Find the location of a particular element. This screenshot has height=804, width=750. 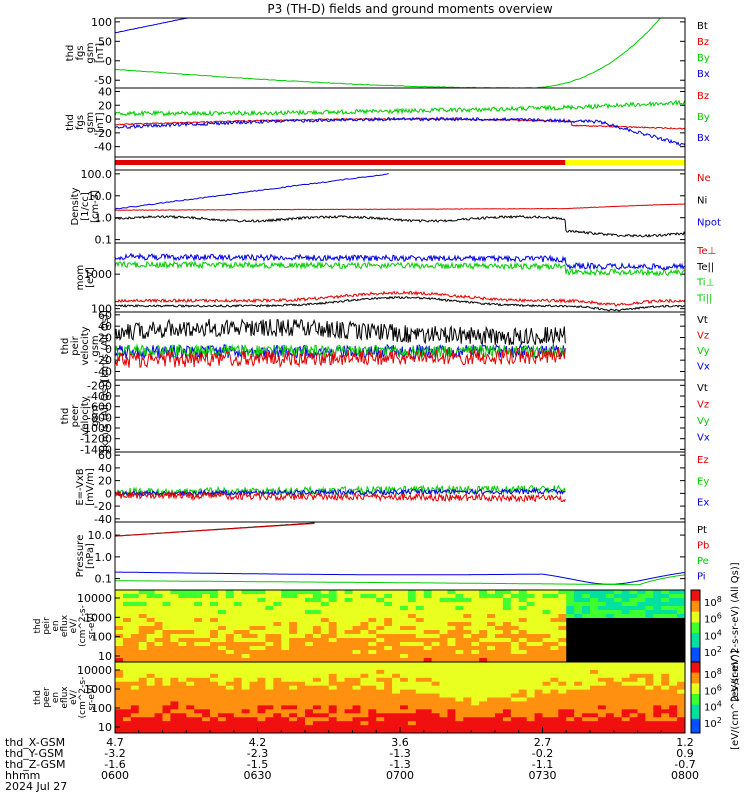

series-Ti-par is located at coordinates (400, 268).